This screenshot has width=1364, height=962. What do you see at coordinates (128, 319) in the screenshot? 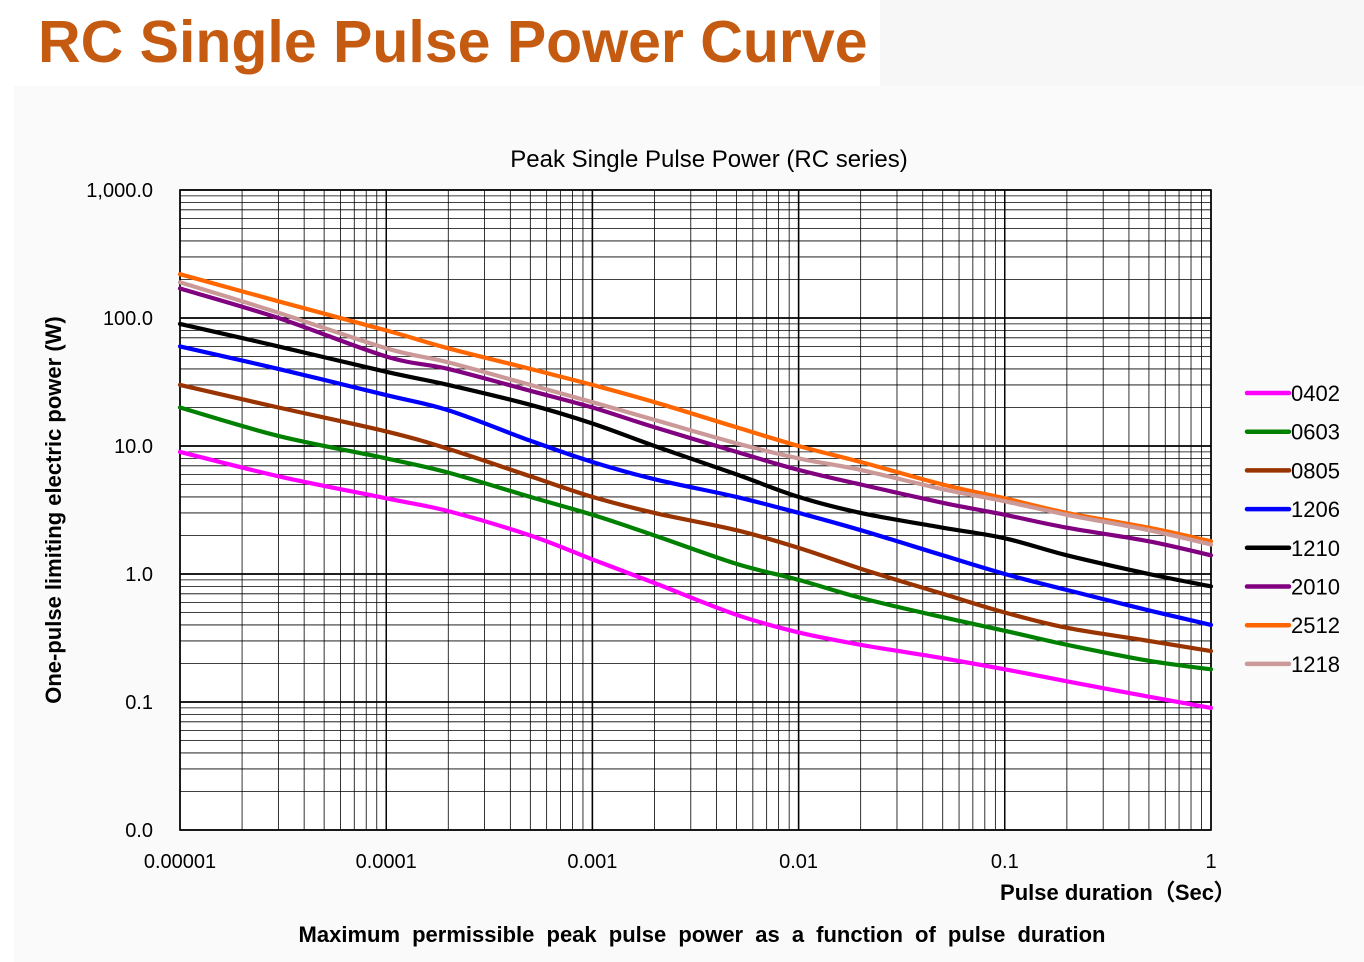
I see `y-tick-label: 100.0` at bounding box center [128, 319].